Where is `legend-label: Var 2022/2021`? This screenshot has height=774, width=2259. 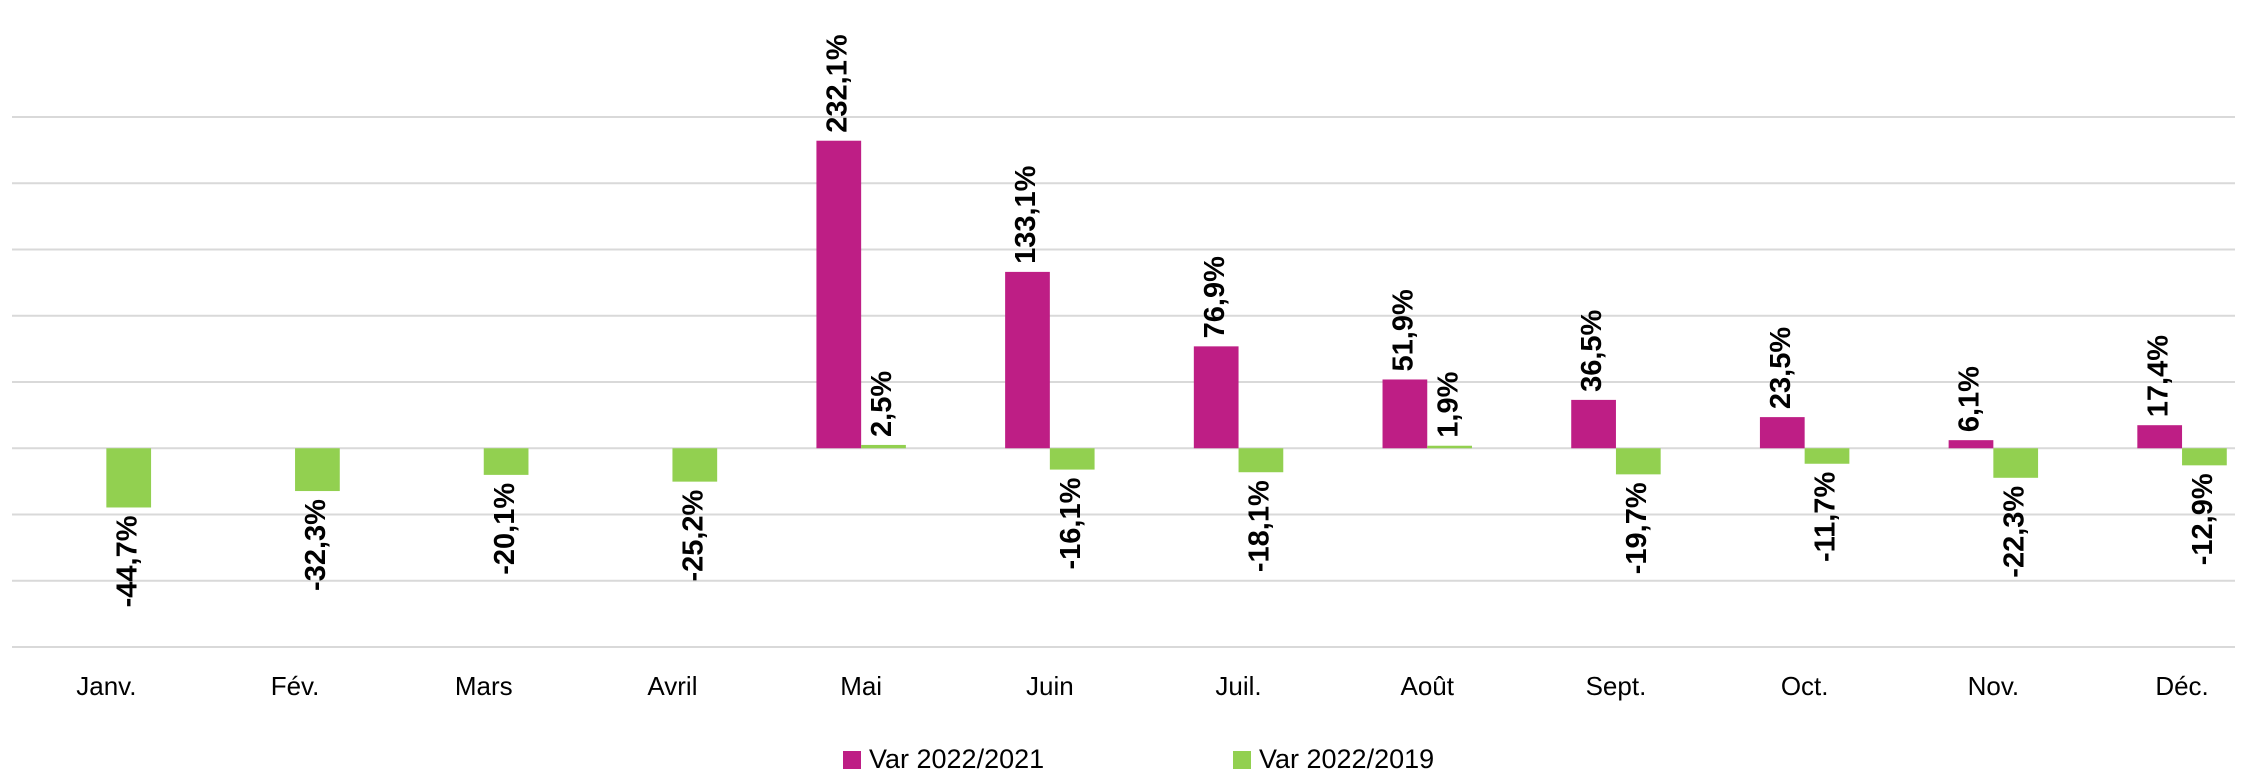
legend-label: Var 2022/2021 is located at coordinates (956, 759).